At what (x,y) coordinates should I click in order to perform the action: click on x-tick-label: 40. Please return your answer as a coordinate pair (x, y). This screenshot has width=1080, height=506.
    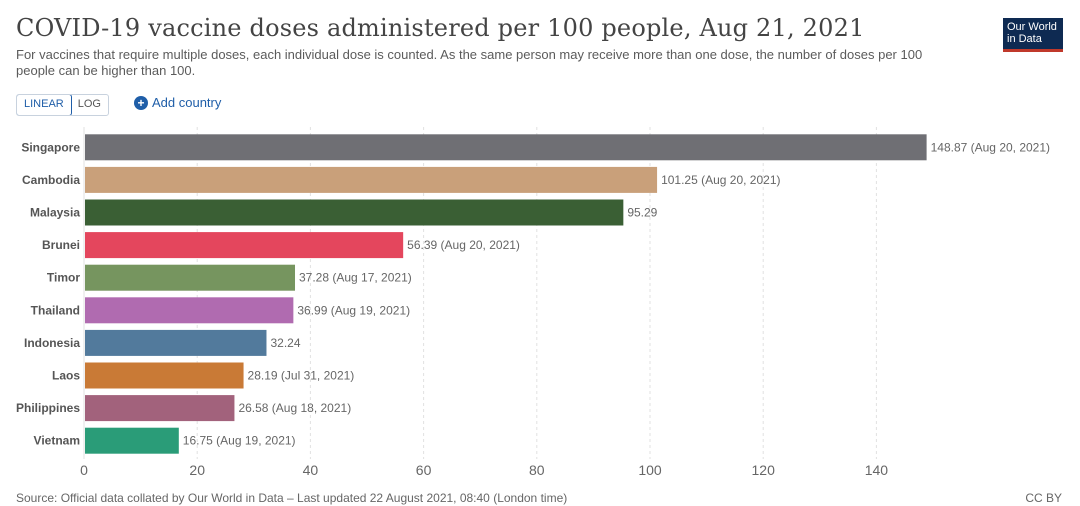
    Looking at the image, I should click on (311, 470).